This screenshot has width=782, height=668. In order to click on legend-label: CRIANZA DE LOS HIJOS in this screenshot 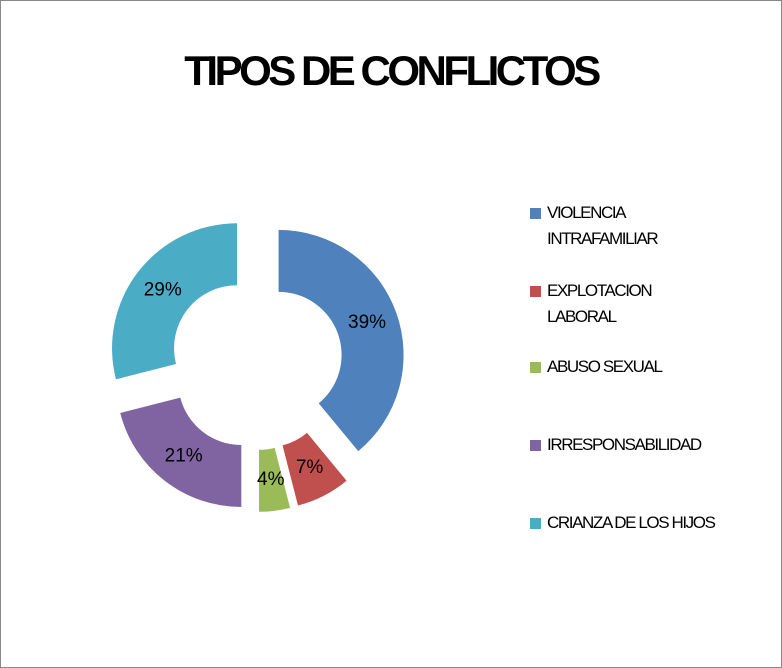, I will do `click(631, 522)`.